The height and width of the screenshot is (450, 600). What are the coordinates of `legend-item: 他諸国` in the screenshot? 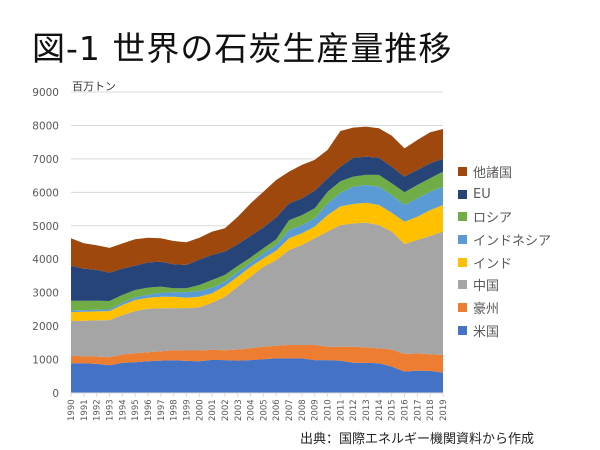 It's located at (504, 171).